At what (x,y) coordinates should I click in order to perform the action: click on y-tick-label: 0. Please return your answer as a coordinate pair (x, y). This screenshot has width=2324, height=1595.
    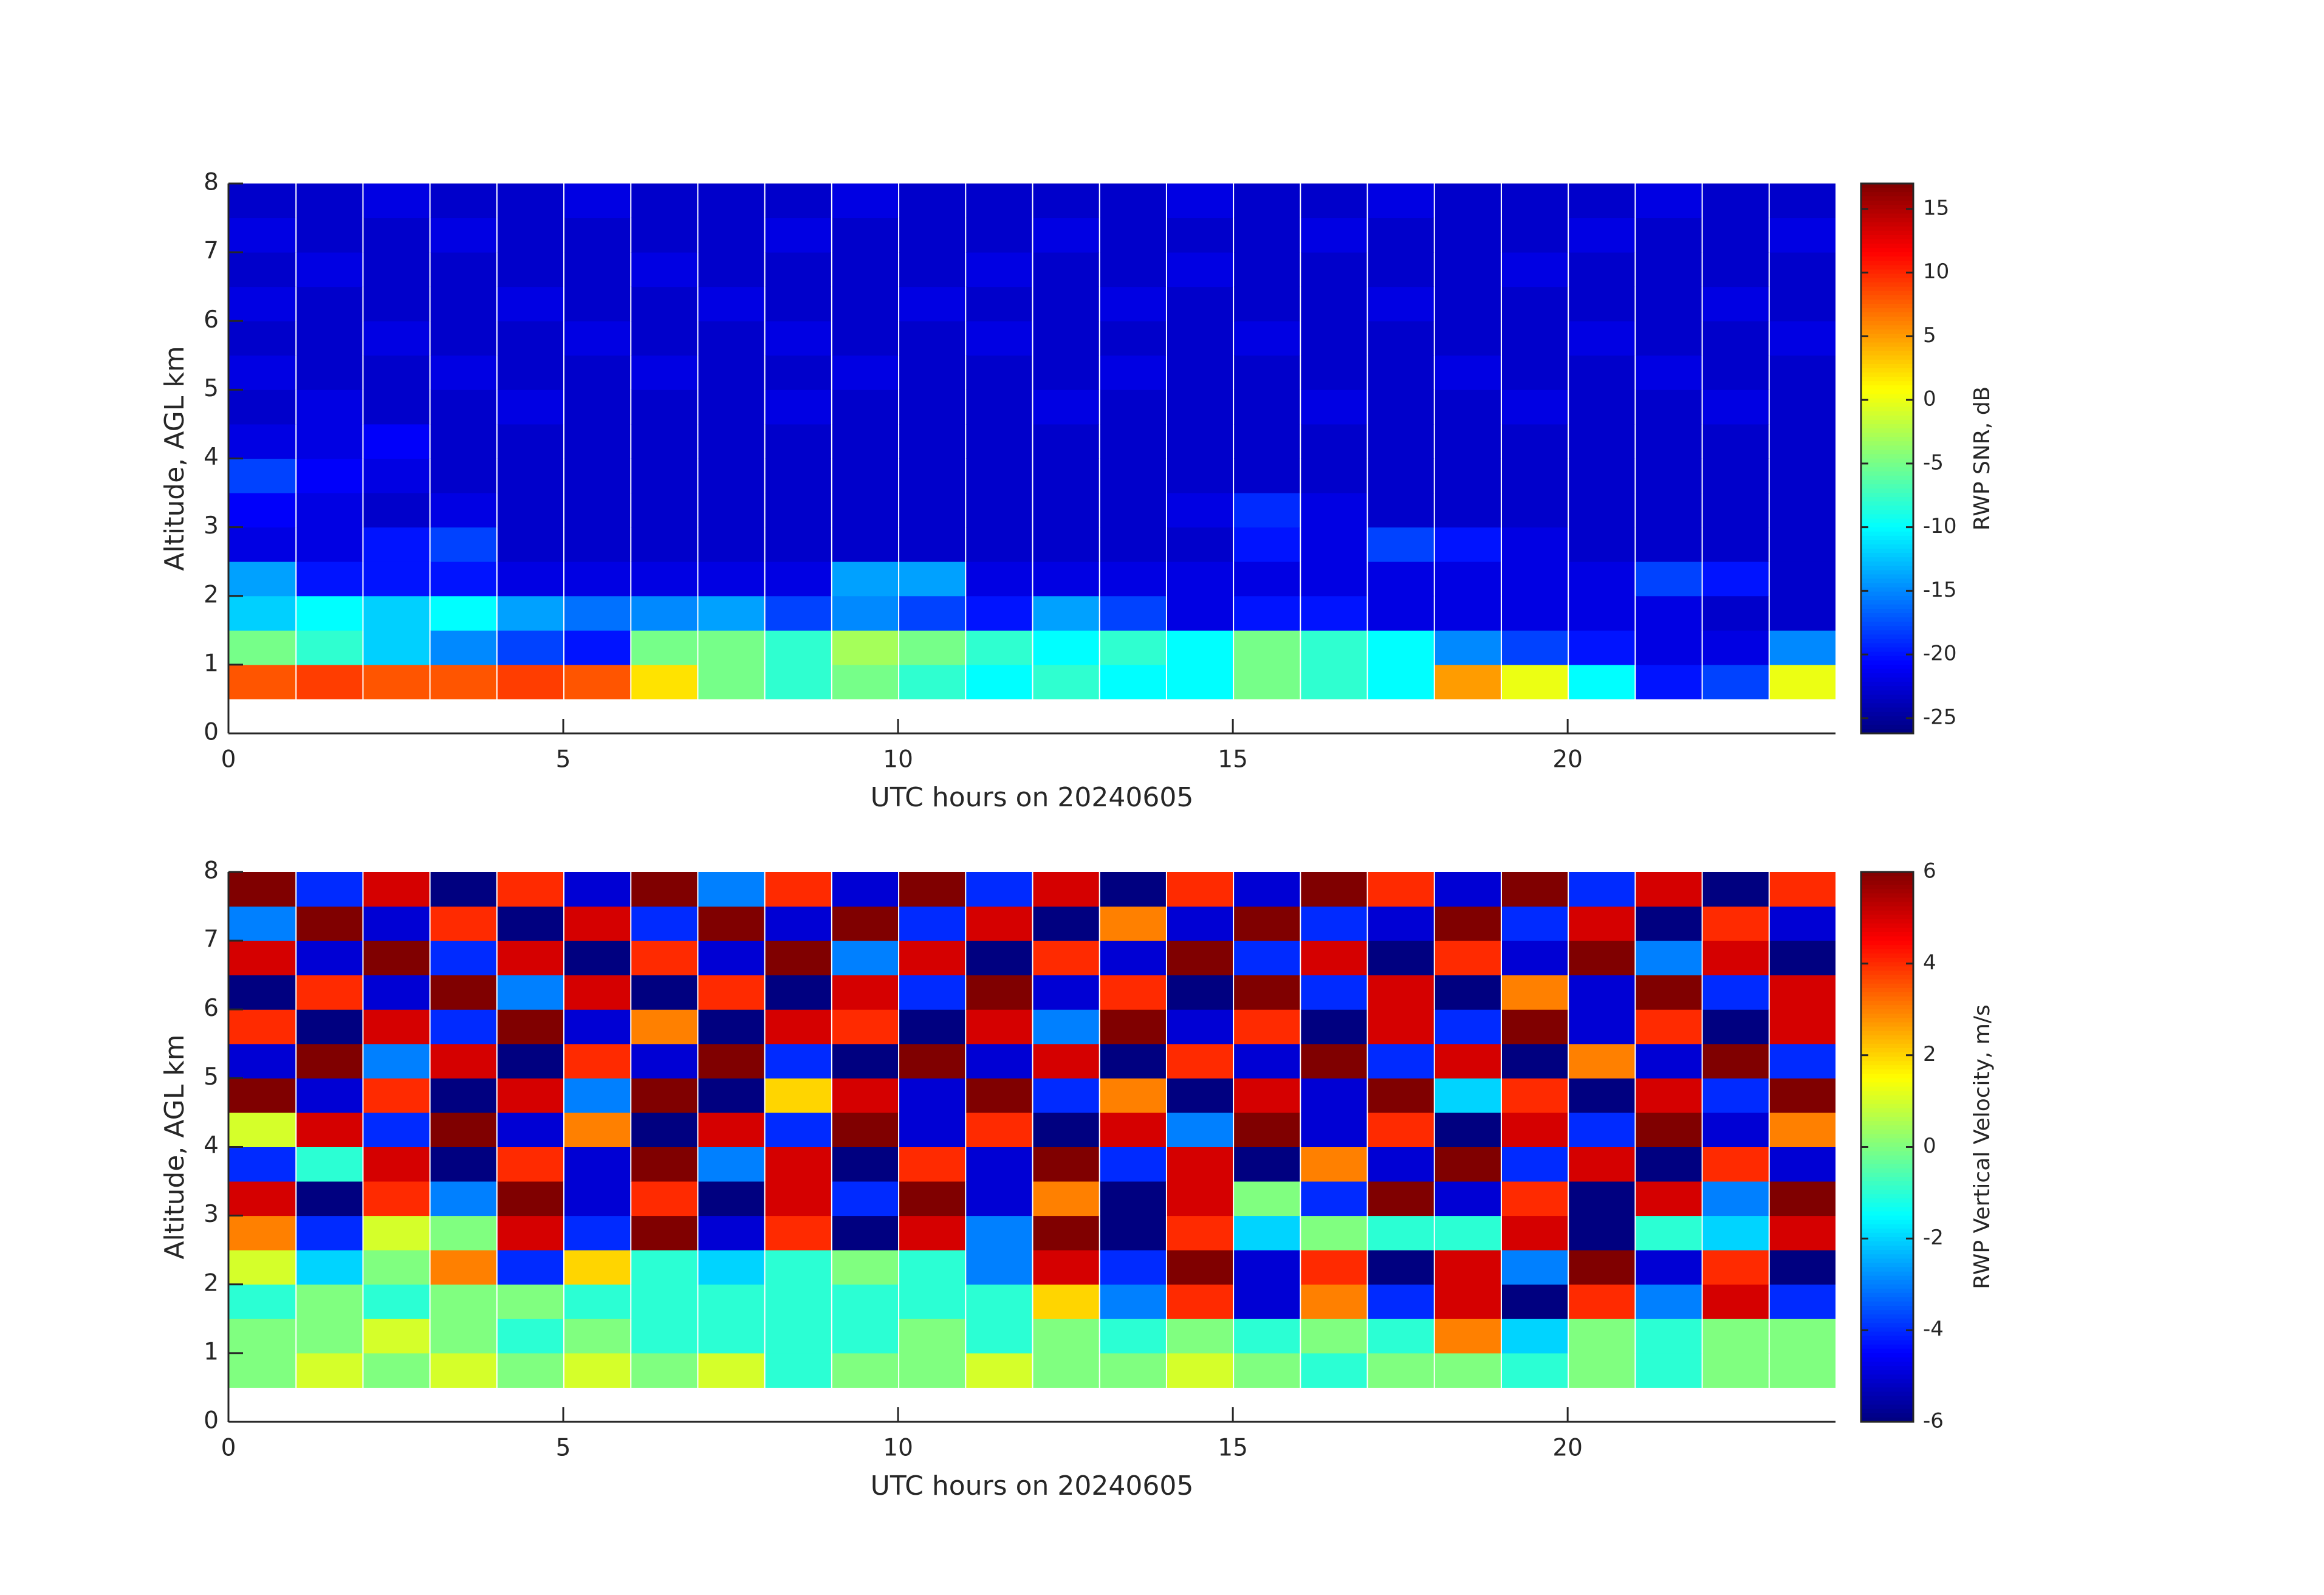
    Looking at the image, I should click on (212, 1421).